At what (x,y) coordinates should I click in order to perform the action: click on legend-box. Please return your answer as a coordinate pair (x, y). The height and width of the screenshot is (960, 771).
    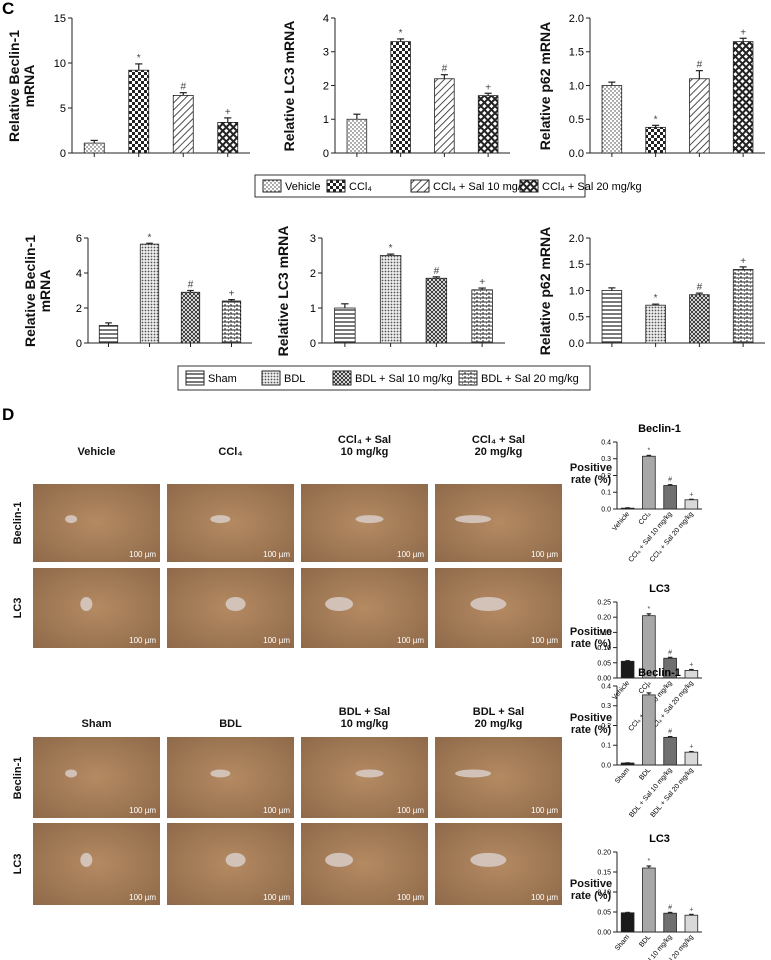
    Looking at the image, I should click on (384, 378).